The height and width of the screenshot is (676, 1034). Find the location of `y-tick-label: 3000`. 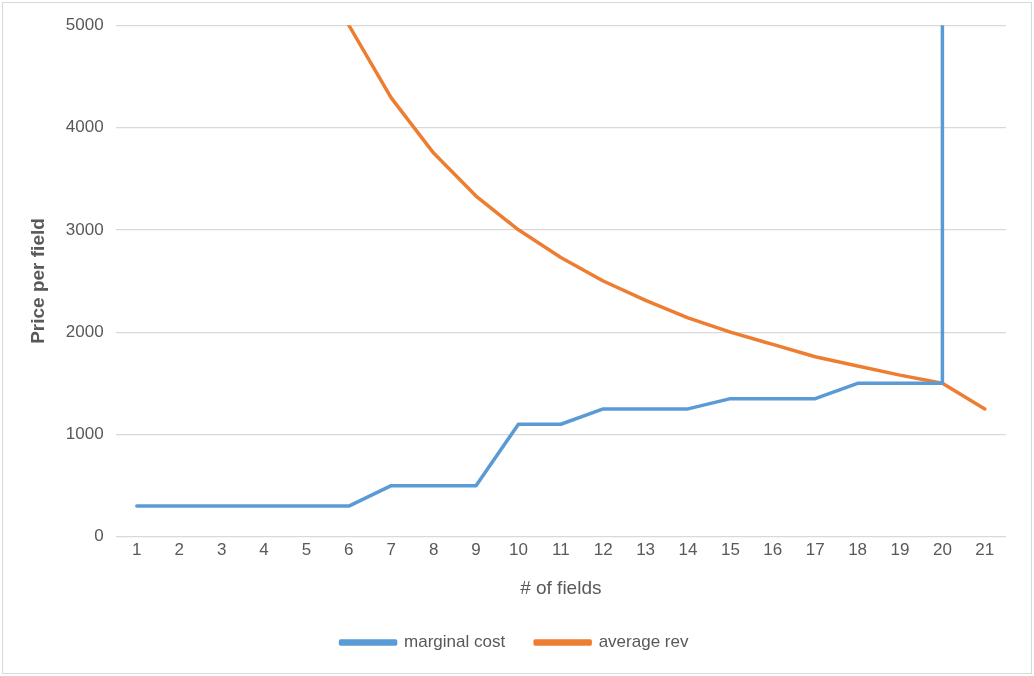

y-tick-label: 3000 is located at coordinates (84, 229).